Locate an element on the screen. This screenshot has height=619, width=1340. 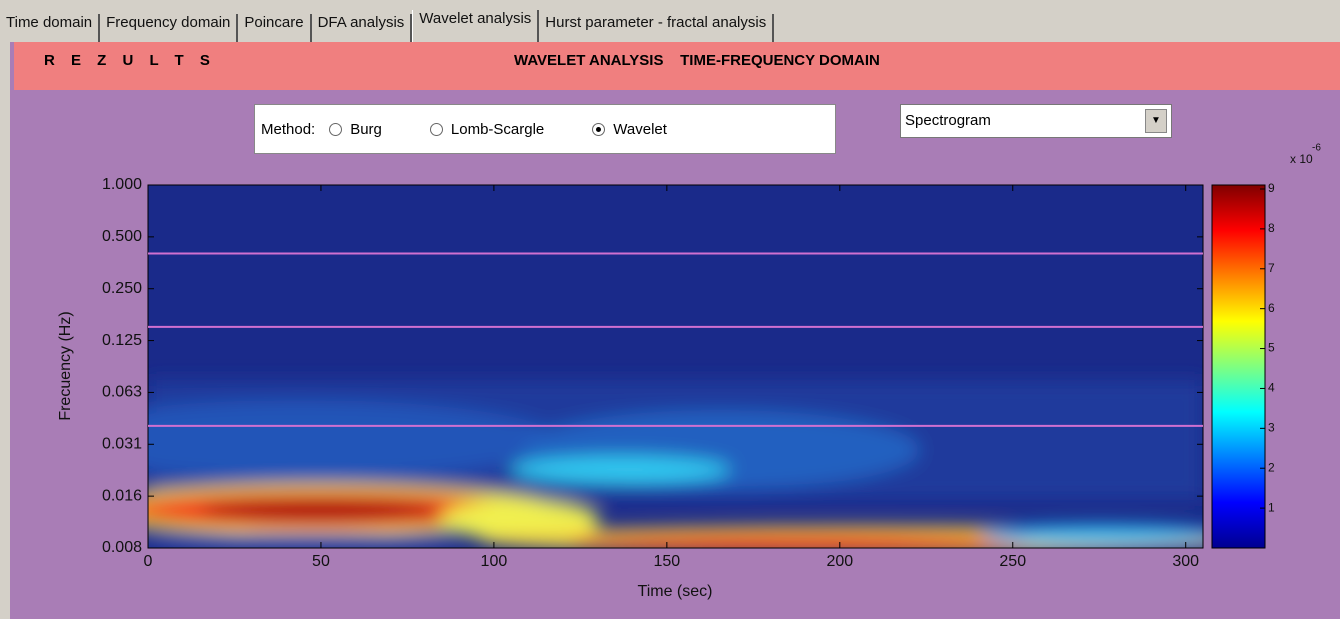
tab: Frequency domain is located at coordinates (169, 28).